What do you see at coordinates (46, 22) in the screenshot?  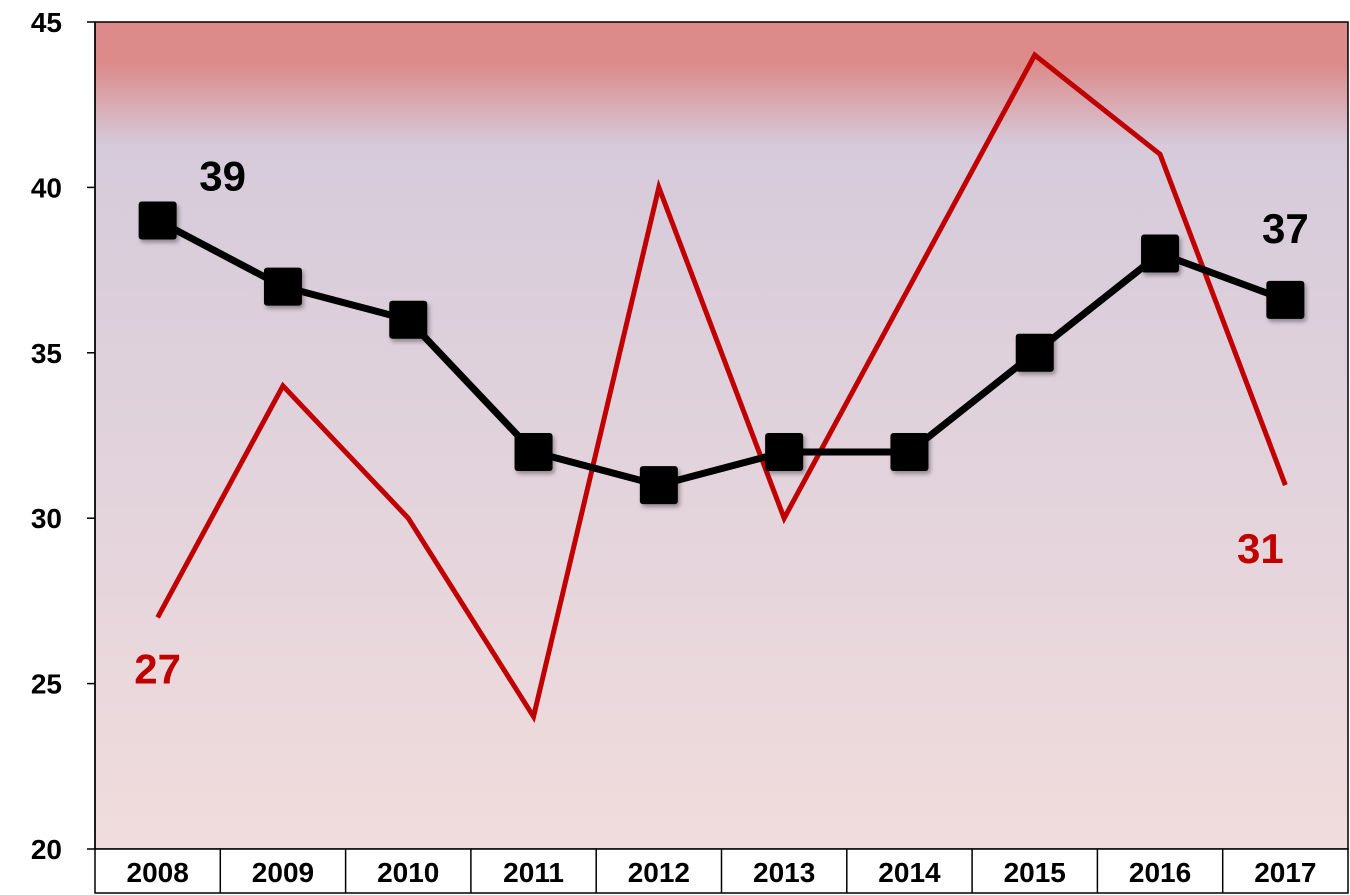 I see `y-tick-label: 45` at bounding box center [46, 22].